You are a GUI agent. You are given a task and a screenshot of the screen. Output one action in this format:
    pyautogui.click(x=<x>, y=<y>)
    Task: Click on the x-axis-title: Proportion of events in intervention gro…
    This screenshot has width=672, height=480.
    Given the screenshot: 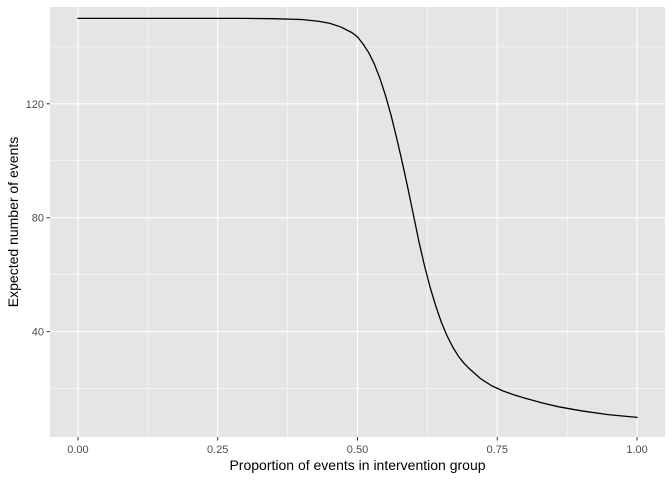 What is the action you would take?
    pyautogui.click(x=357, y=465)
    